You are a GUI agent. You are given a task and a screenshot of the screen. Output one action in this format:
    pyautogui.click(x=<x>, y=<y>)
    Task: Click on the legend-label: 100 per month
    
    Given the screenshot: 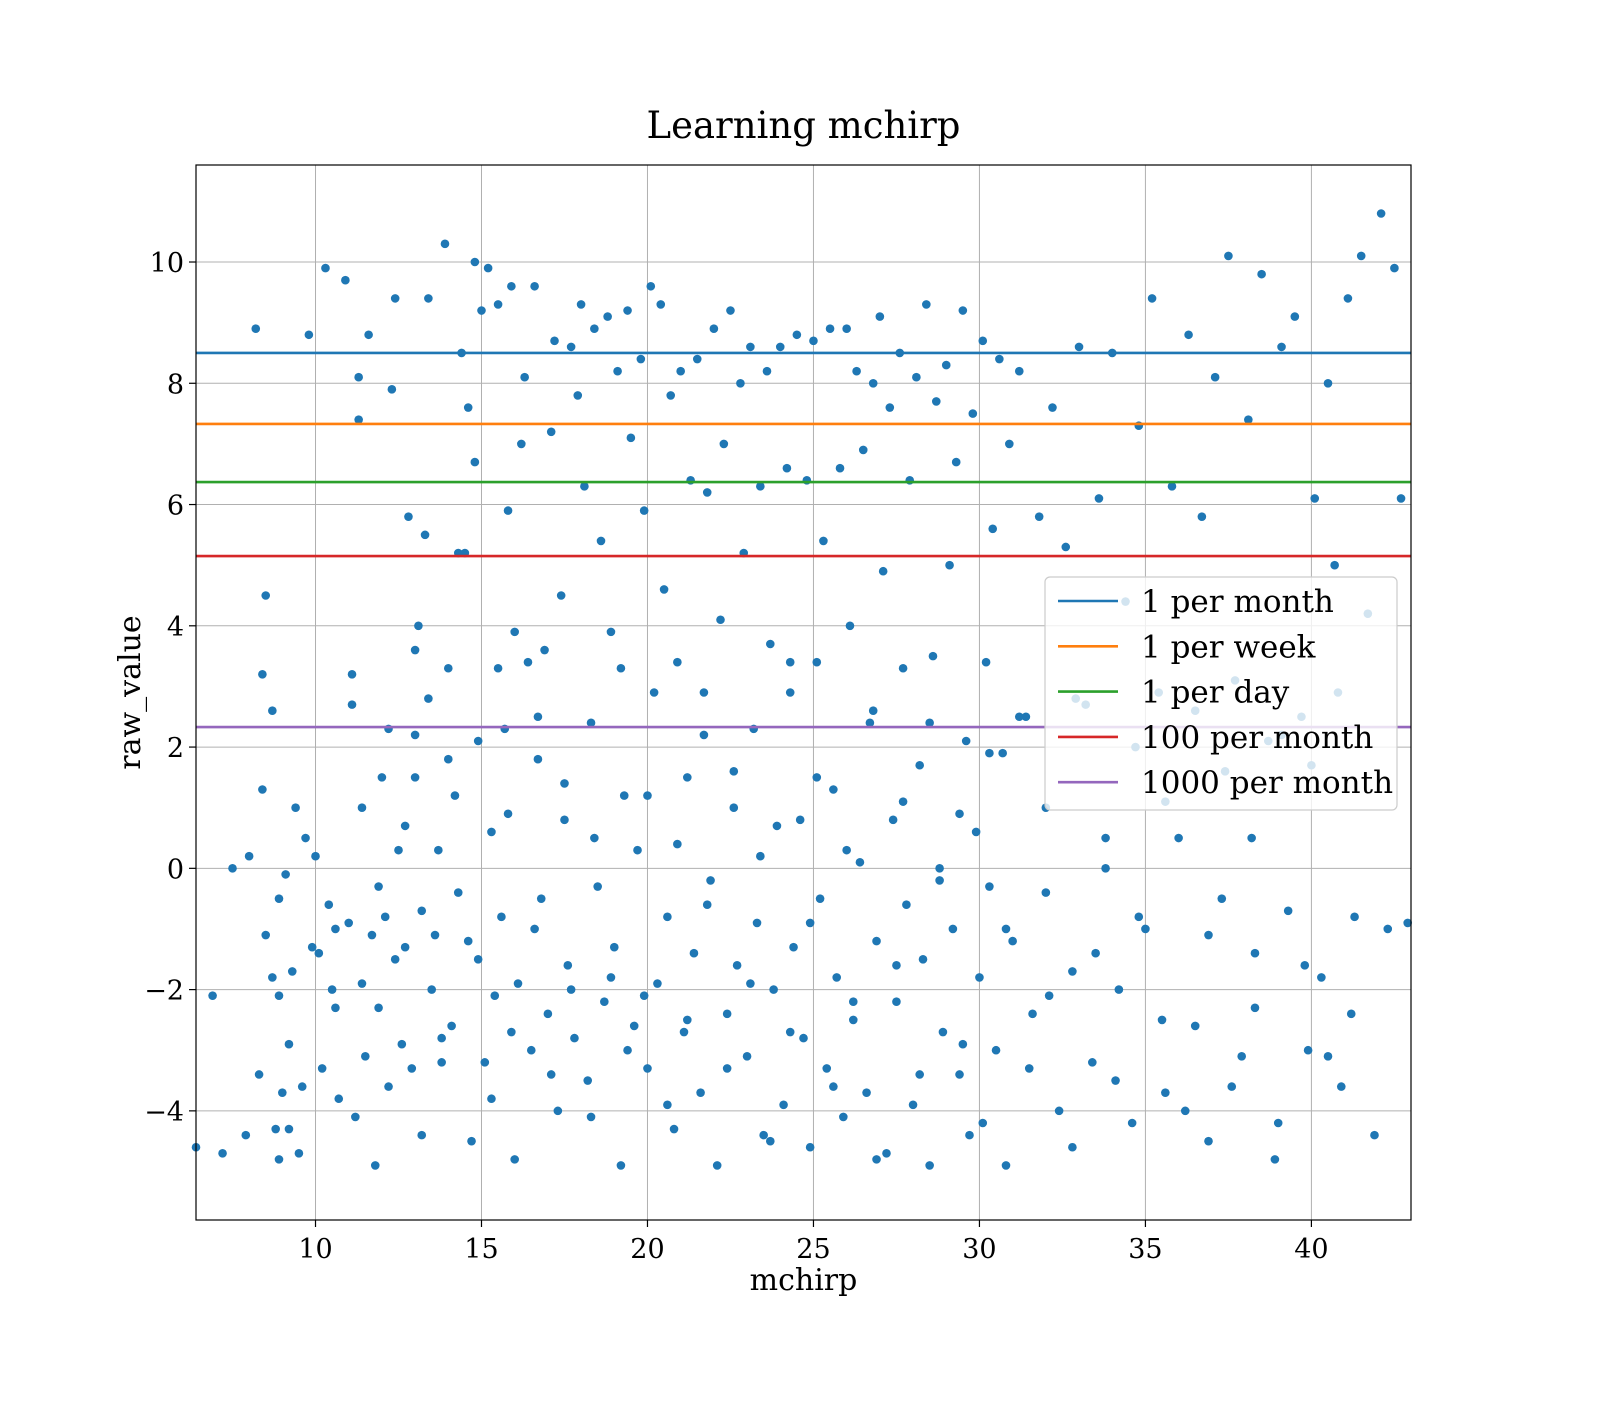 What is the action you would take?
    pyautogui.click(x=1257, y=738)
    